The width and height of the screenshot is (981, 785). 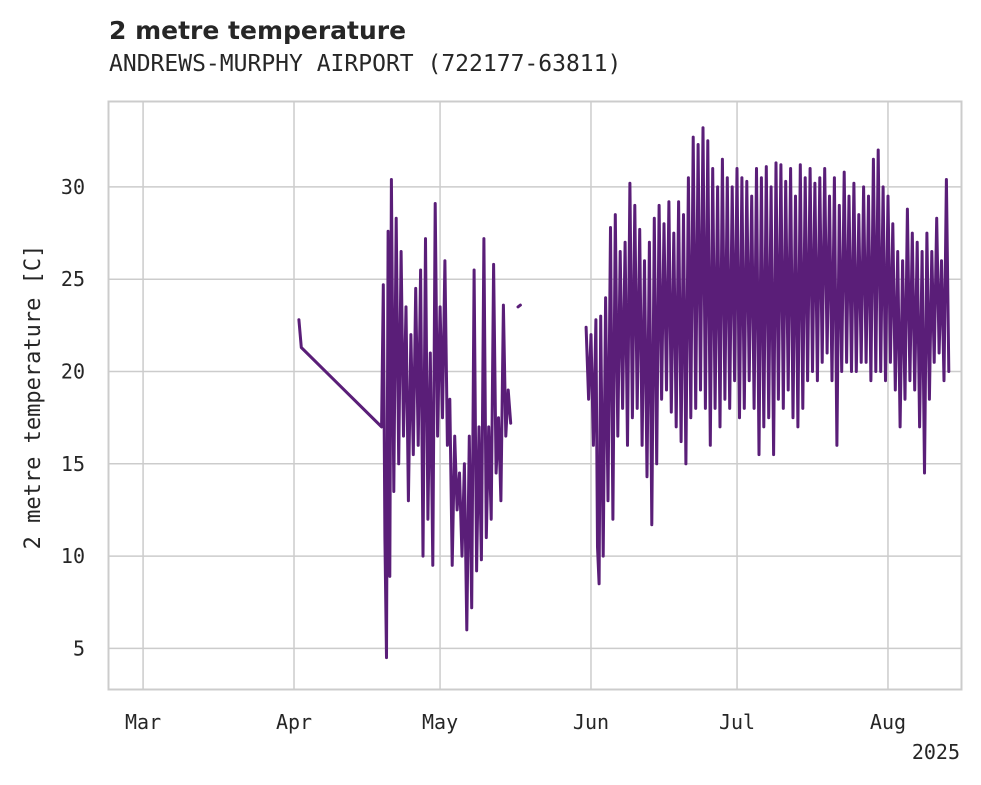 I want to click on chart-subtitle: ANDREWS-MURPHY AIRPORT (722177-63811), so click(x=365, y=64).